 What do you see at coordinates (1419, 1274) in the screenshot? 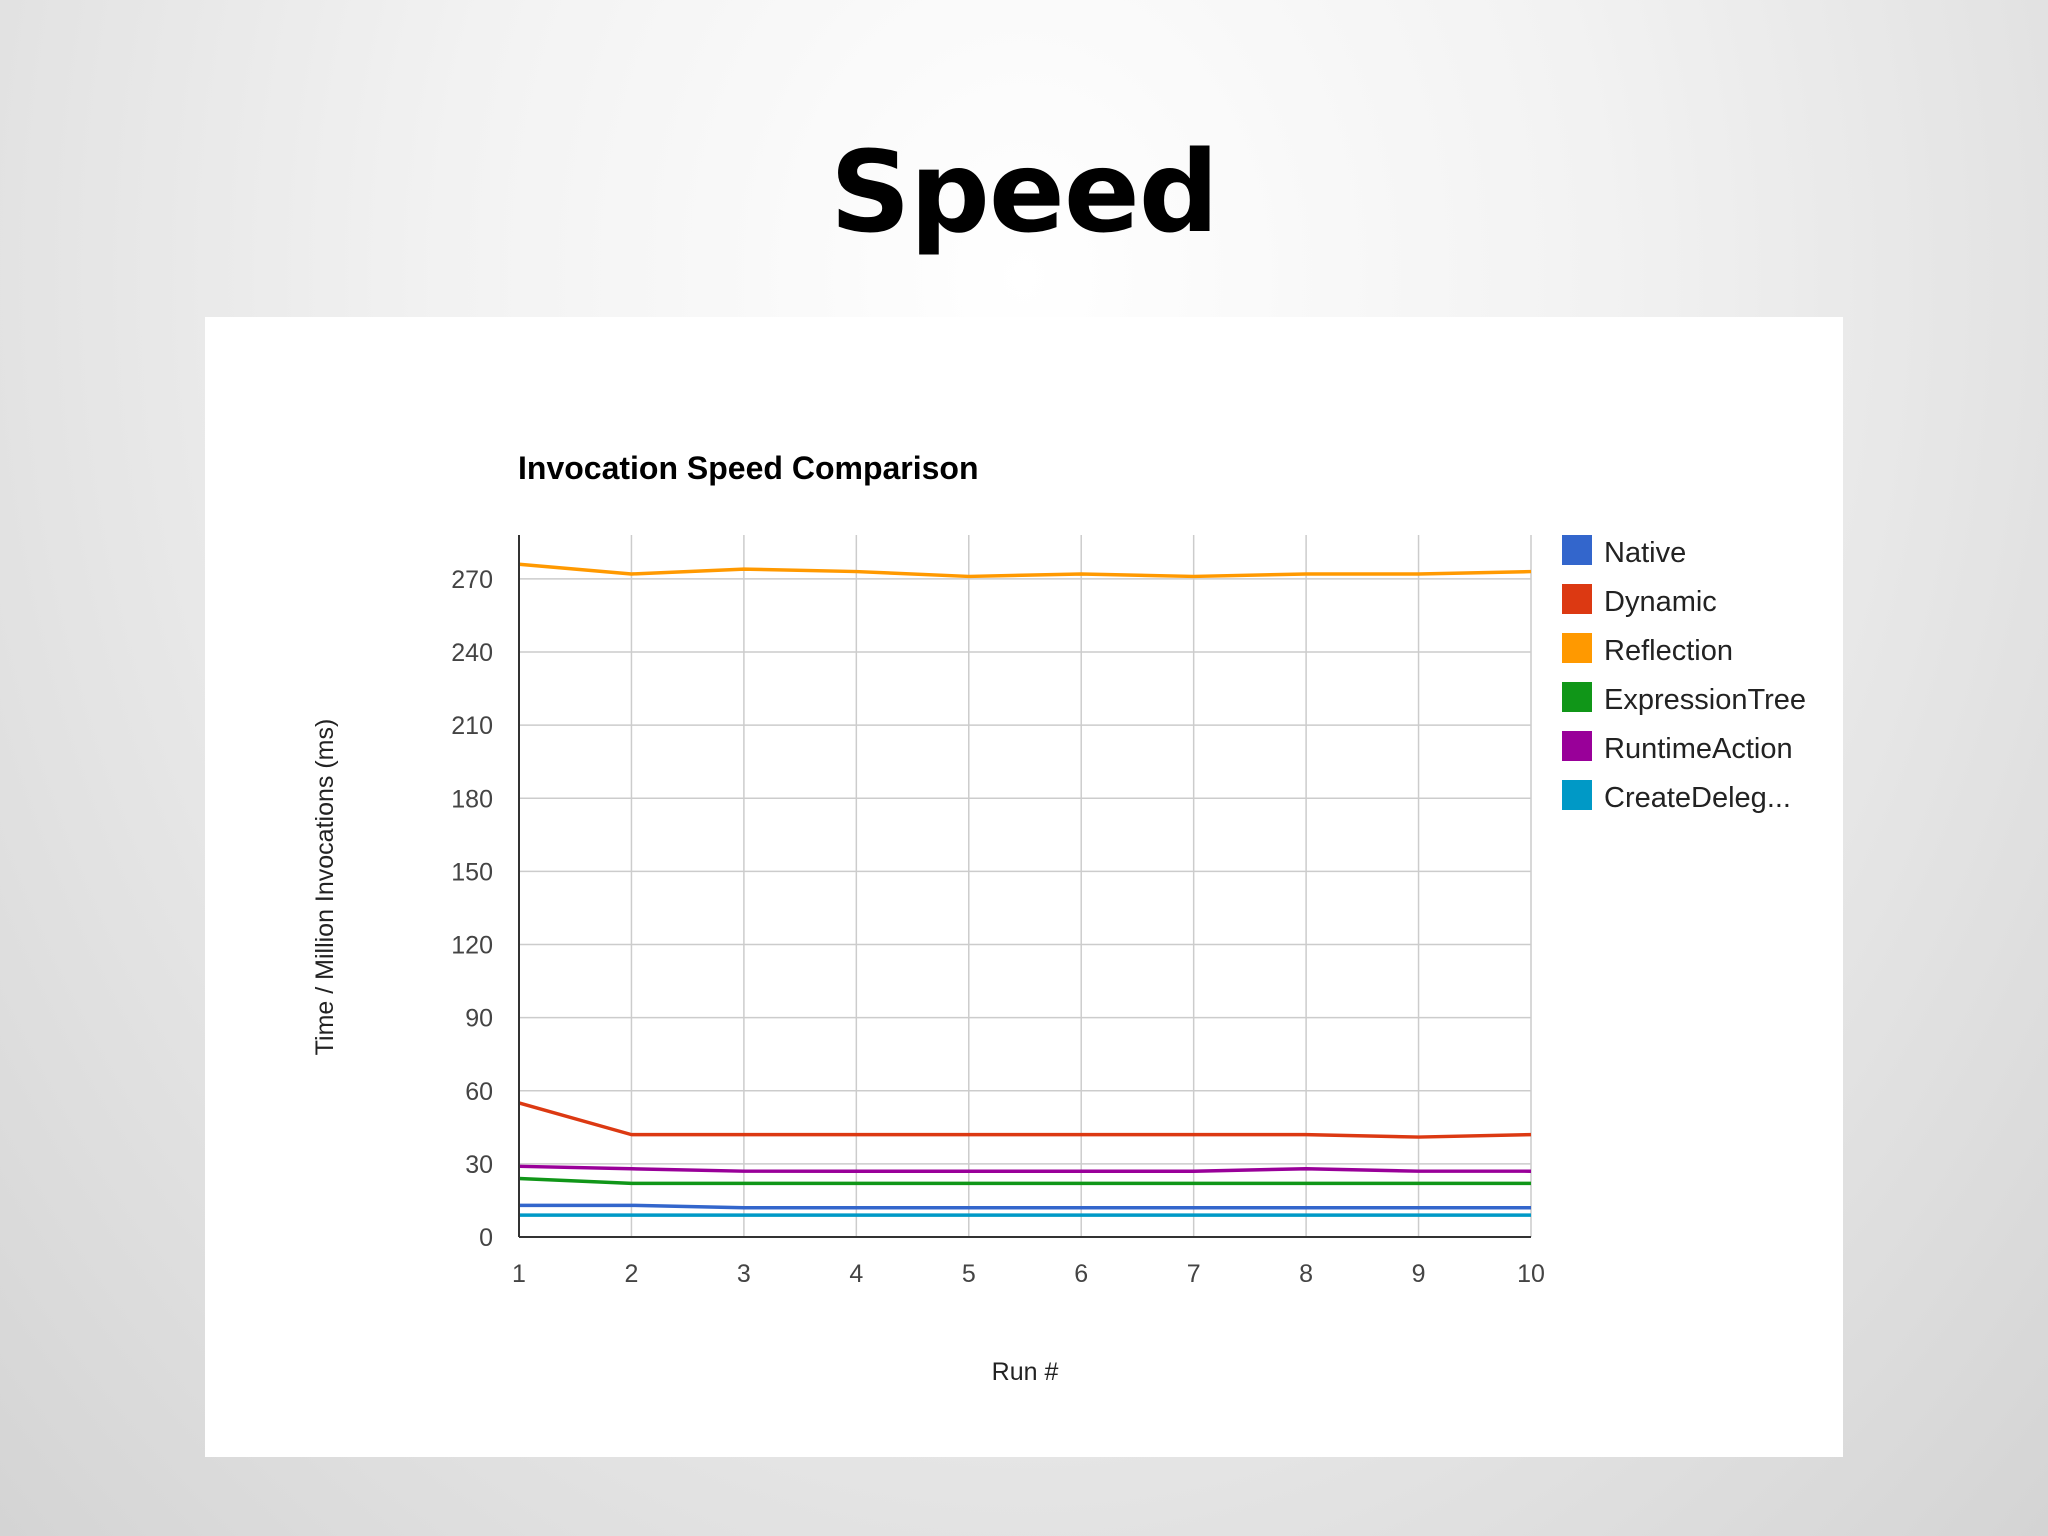
I see `x-tick-label: 9` at bounding box center [1419, 1274].